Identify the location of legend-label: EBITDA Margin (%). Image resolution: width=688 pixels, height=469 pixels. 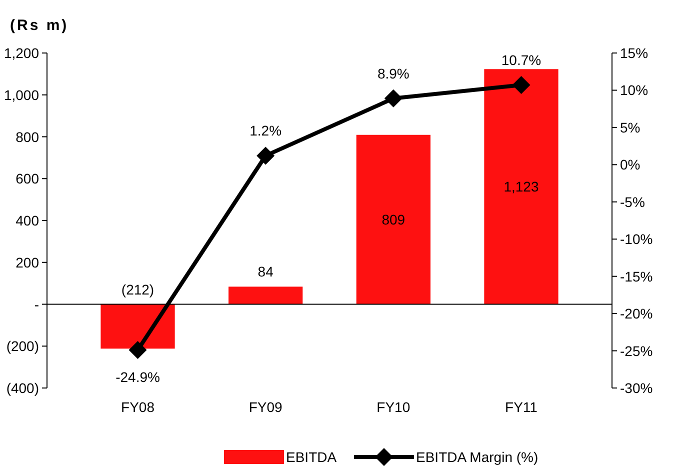
(477, 457).